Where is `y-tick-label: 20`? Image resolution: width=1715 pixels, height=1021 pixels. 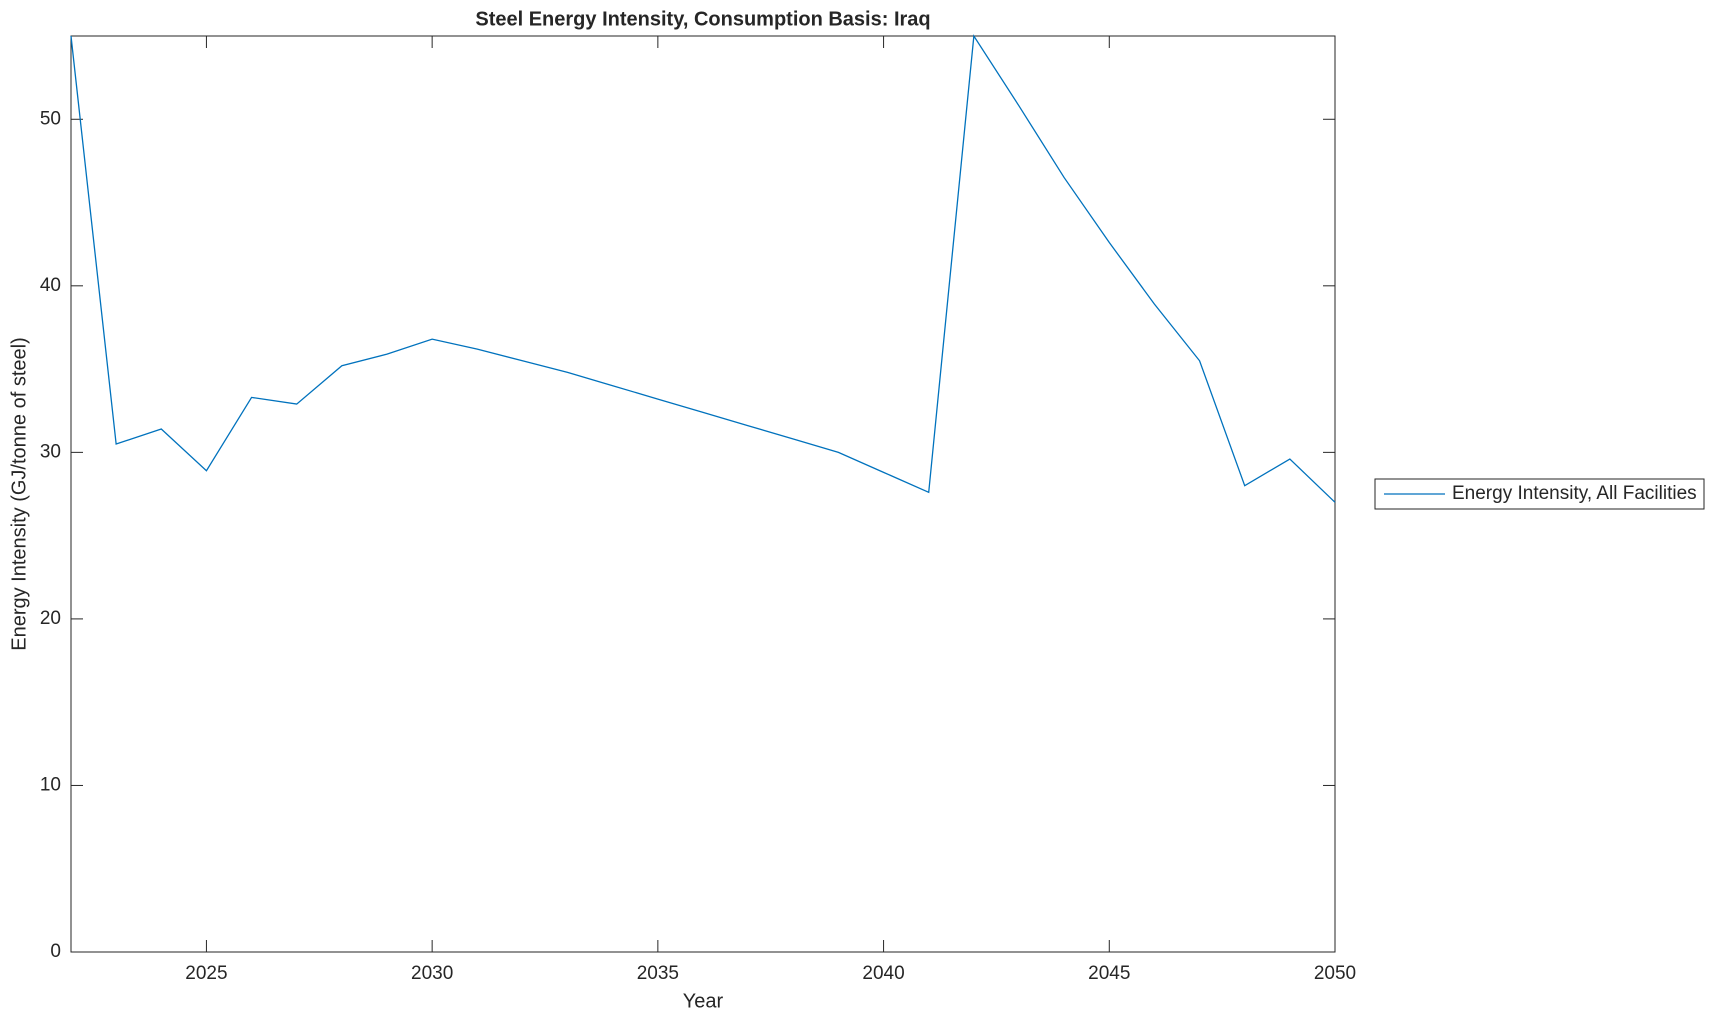 y-tick-label: 20 is located at coordinates (50, 618).